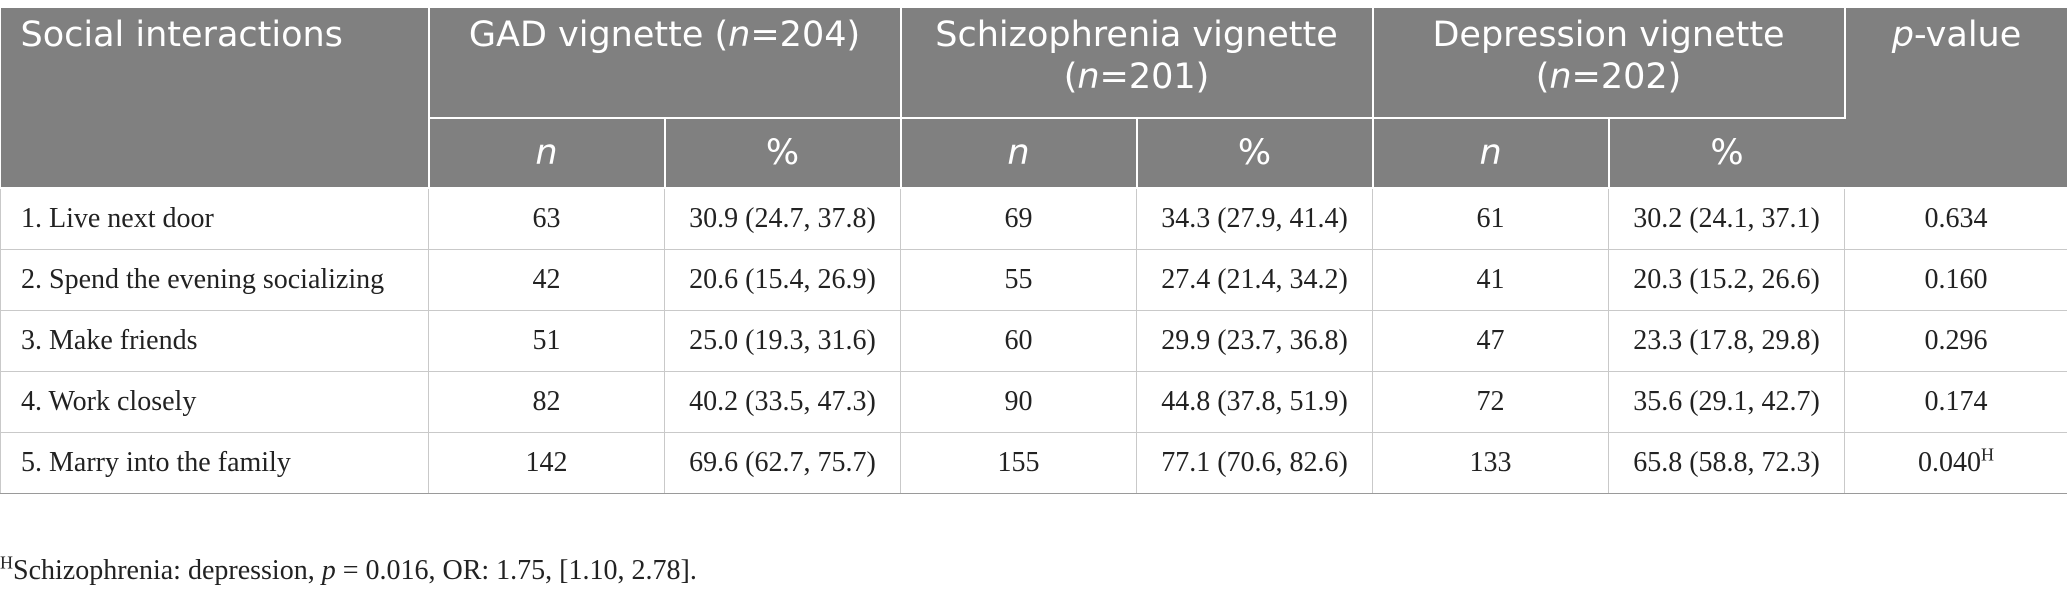 This screenshot has height=600, width=2067. What do you see at coordinates (783, 280) in the screenshot?
I see `gad-pct-cell: 20.6 (15.4, 26.9)` at bounding box center [783, 280].